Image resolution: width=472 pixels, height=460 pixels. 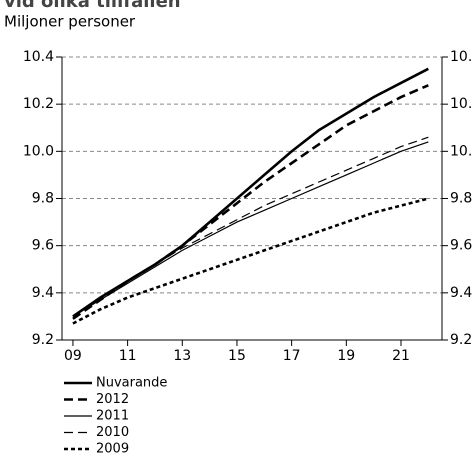 I want to click on legend-label: 2012, so click(x=112, y=399).